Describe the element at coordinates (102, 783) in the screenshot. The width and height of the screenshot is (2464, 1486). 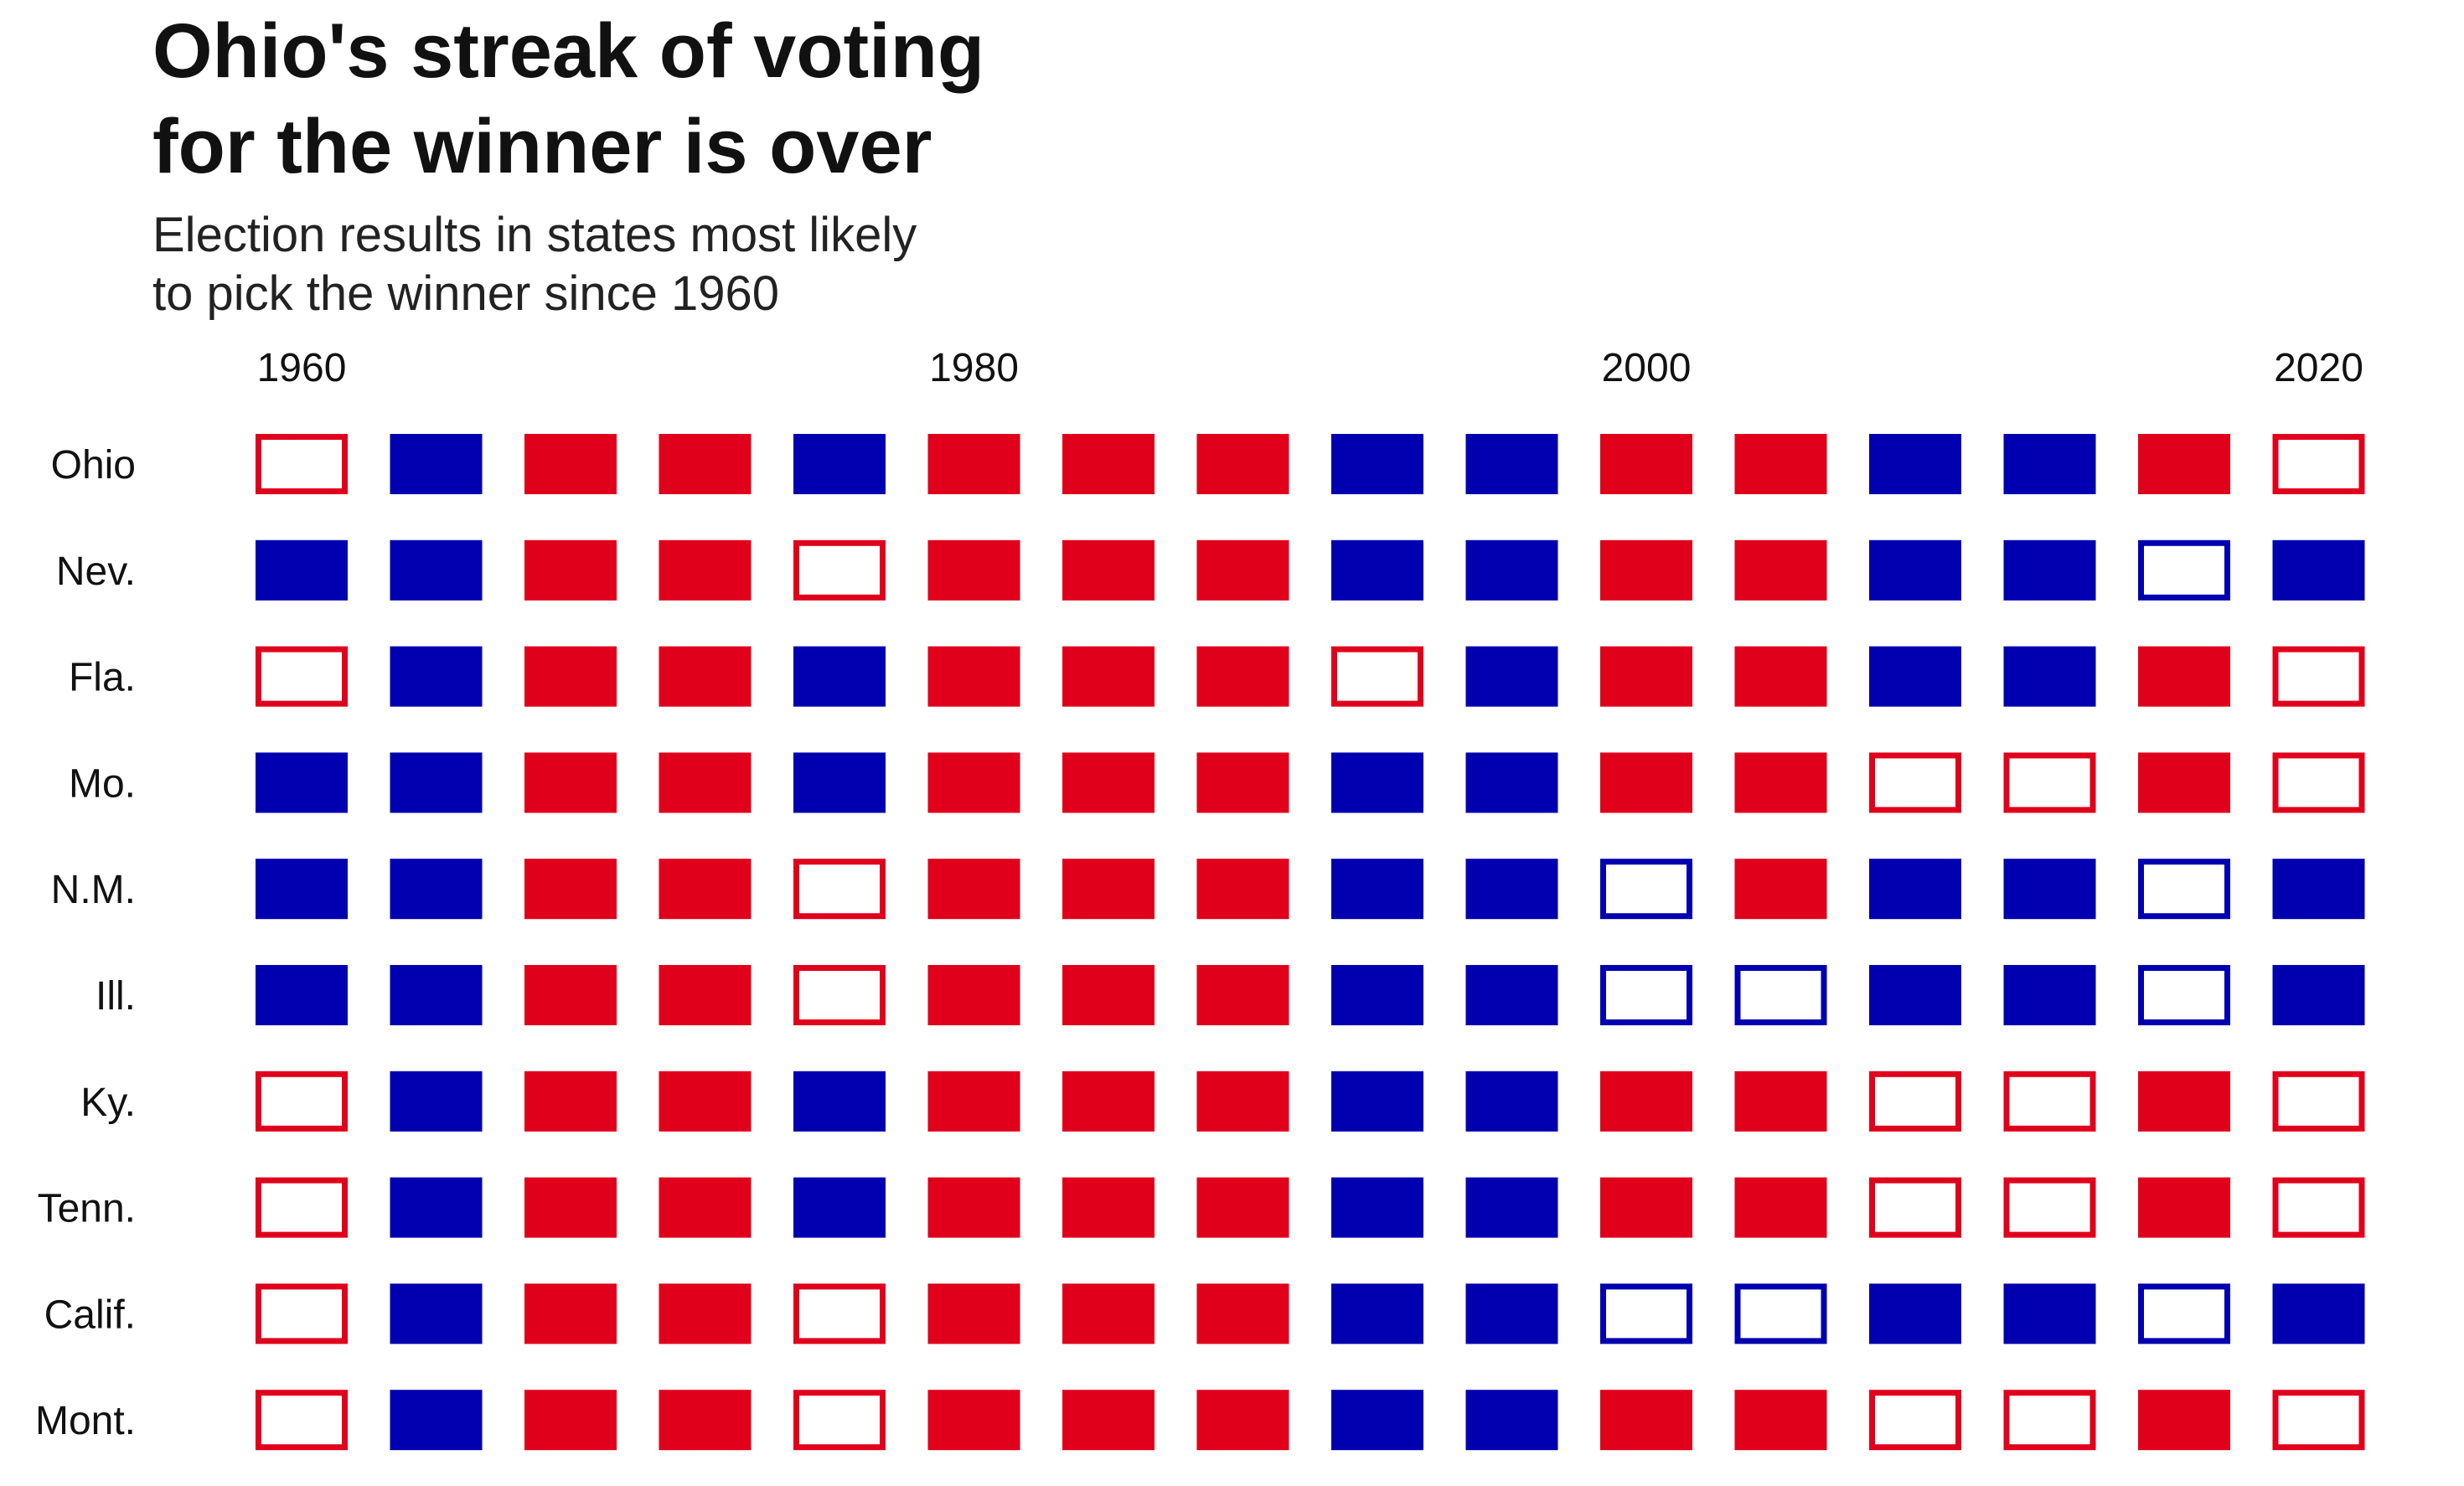
I see `state-label: Mo.` at that location.